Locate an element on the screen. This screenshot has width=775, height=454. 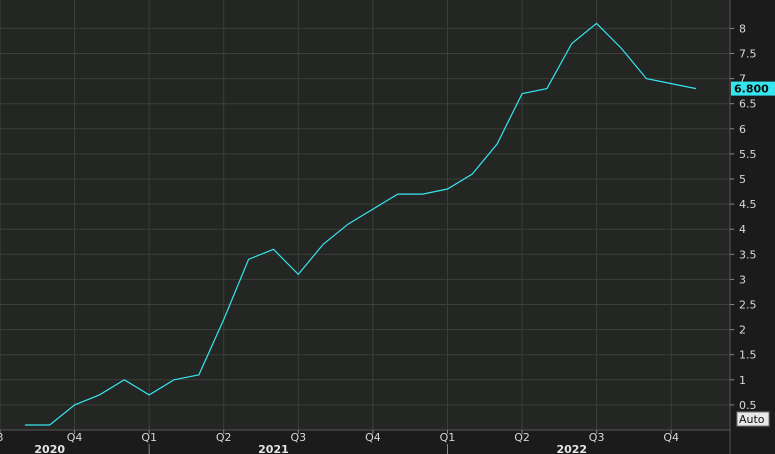
y-tick-label: 3 is located at coordinates (742, 279).